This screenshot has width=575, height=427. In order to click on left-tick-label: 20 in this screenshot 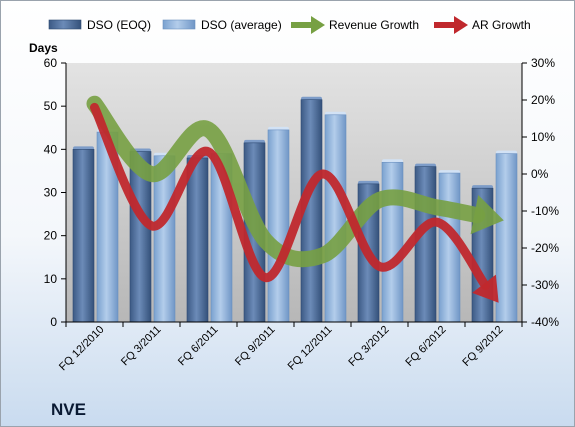, I will do `click(51, 236)`.